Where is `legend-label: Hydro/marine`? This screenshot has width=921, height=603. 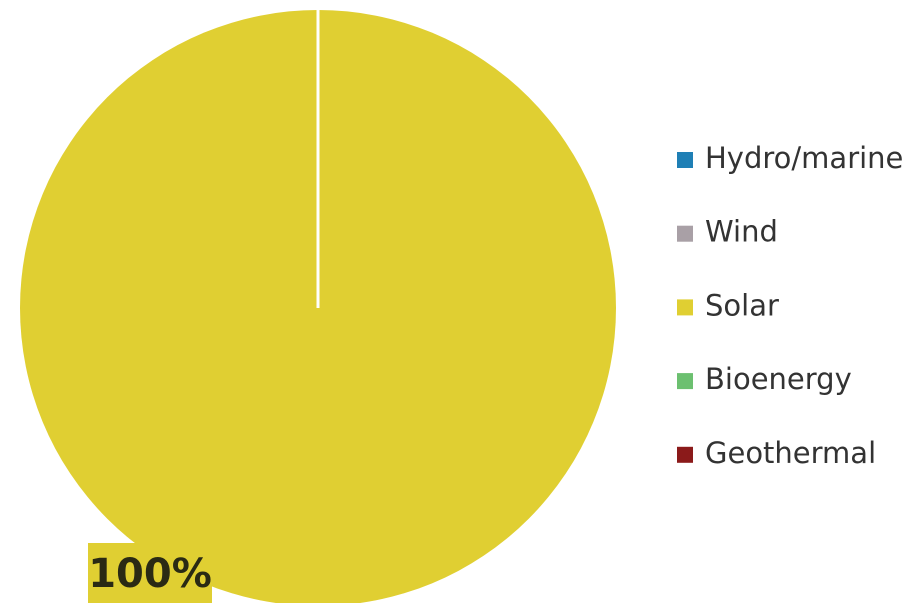 legend-label: Hydro/marine is located at coordinates (804, 158).